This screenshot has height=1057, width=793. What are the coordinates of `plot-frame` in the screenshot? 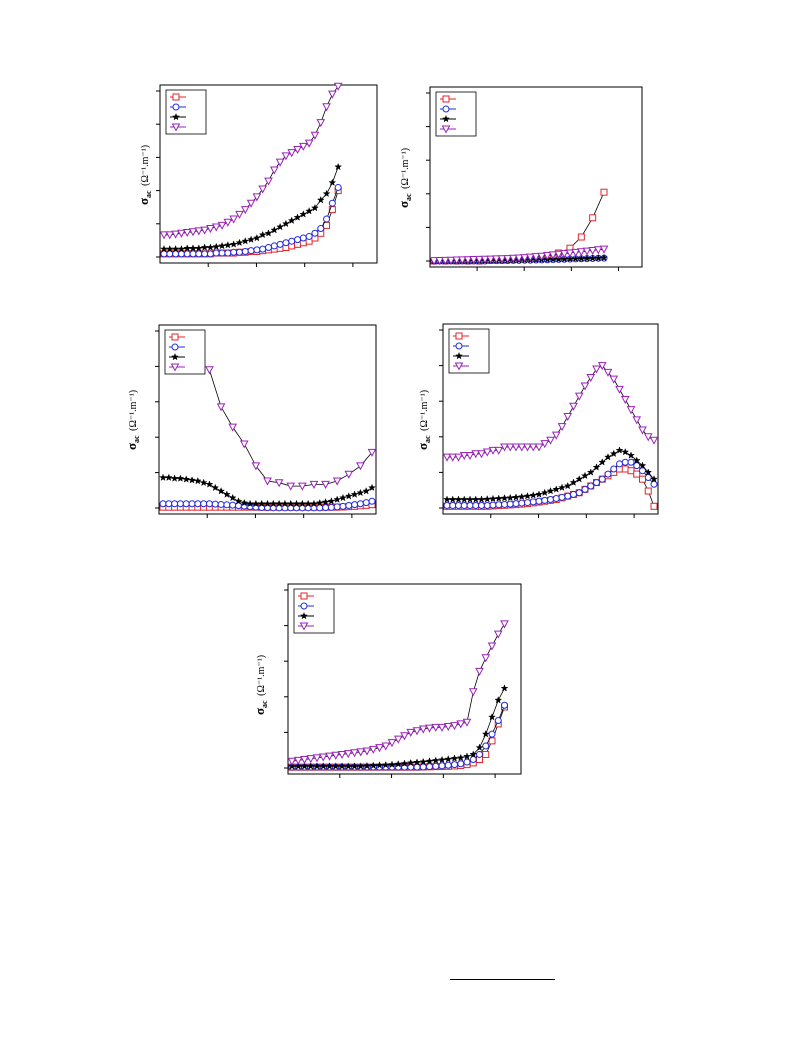 It's located at (267, 419).